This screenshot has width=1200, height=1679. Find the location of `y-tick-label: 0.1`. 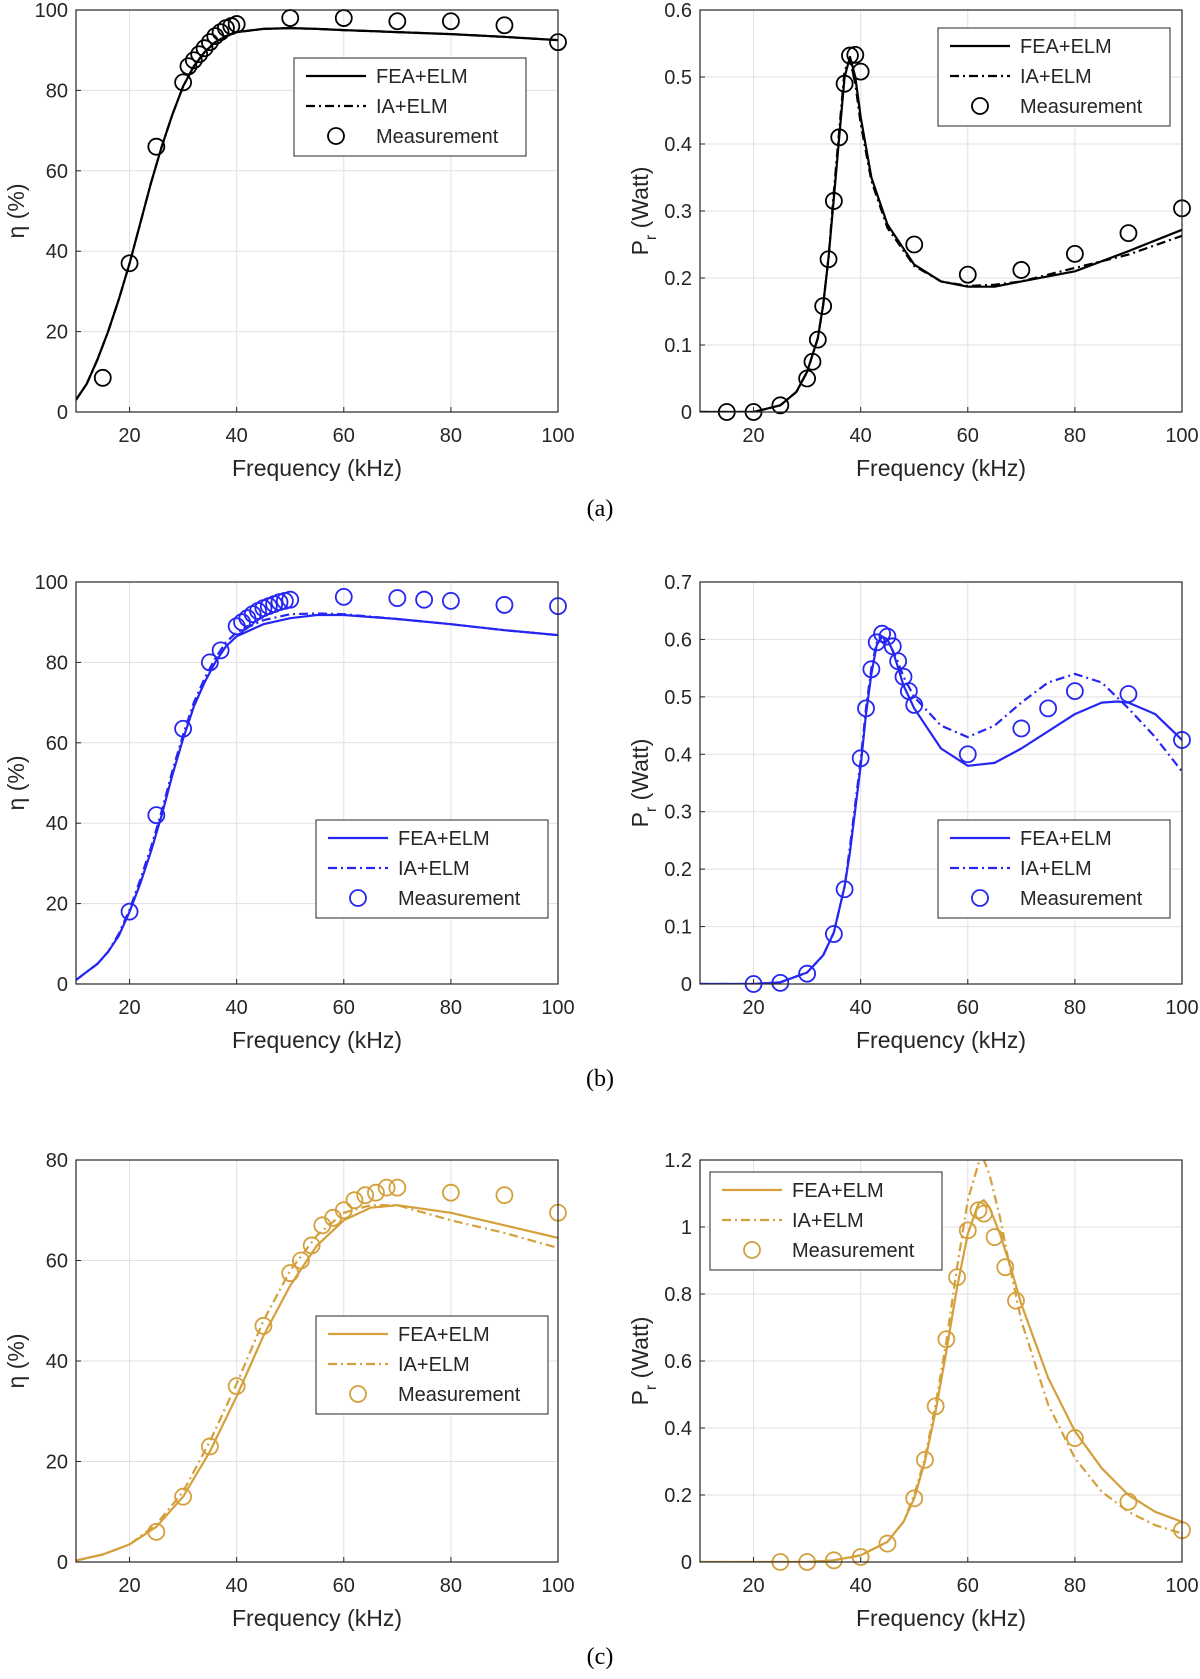

y-tick-label: 0.1 is located at coordinates (678, 346).